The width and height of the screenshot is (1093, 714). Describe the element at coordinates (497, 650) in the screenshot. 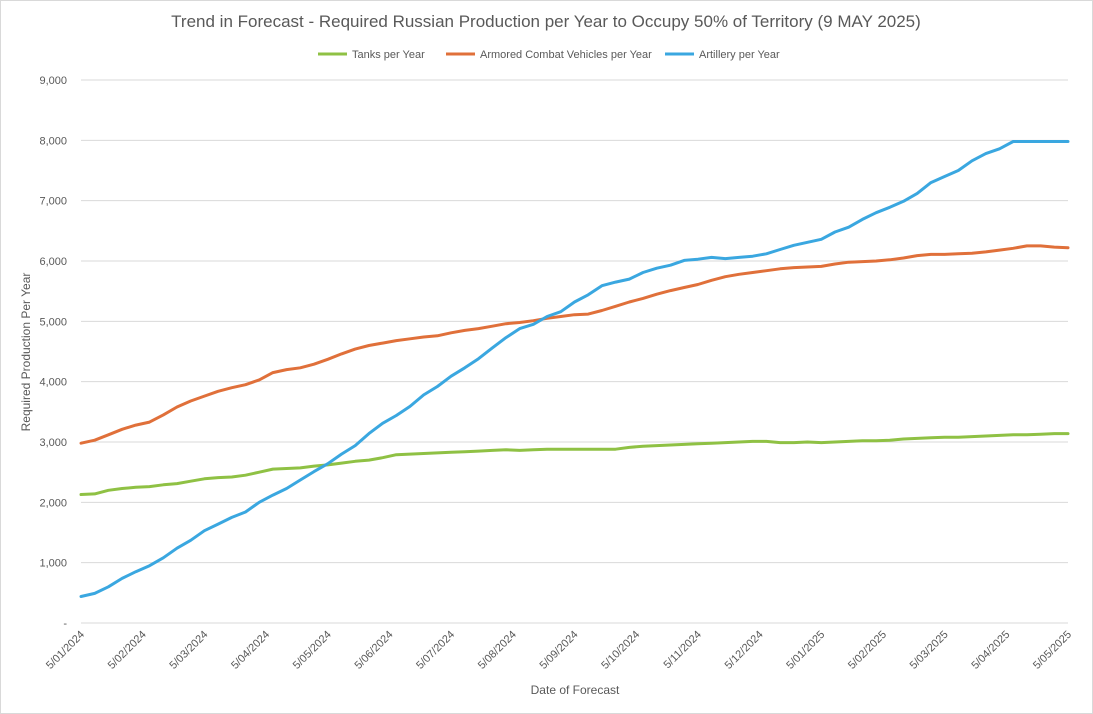

I see `x-tick-label: 5/08/2024` at that location.